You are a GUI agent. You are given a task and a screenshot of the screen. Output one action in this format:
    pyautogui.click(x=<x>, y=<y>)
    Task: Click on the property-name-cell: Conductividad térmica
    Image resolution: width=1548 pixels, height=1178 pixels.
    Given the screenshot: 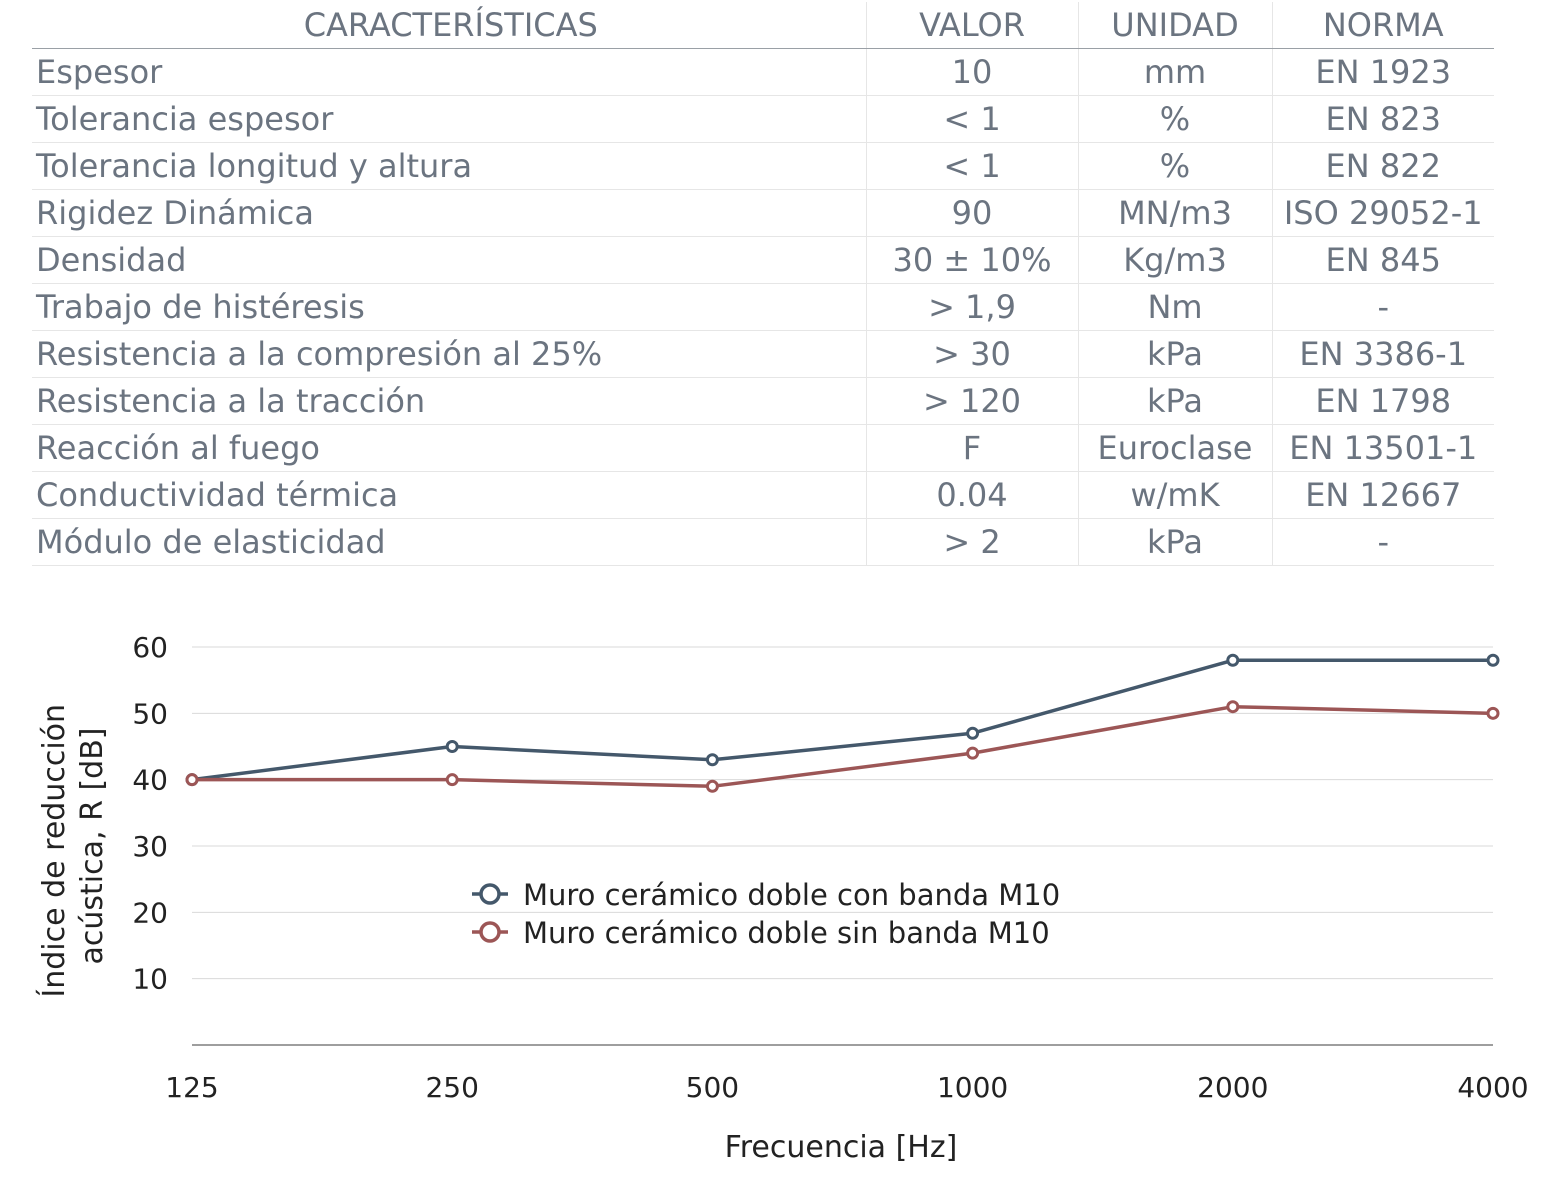 What is the action you would take?
    pyautogui.click(x=449, y=495)
    